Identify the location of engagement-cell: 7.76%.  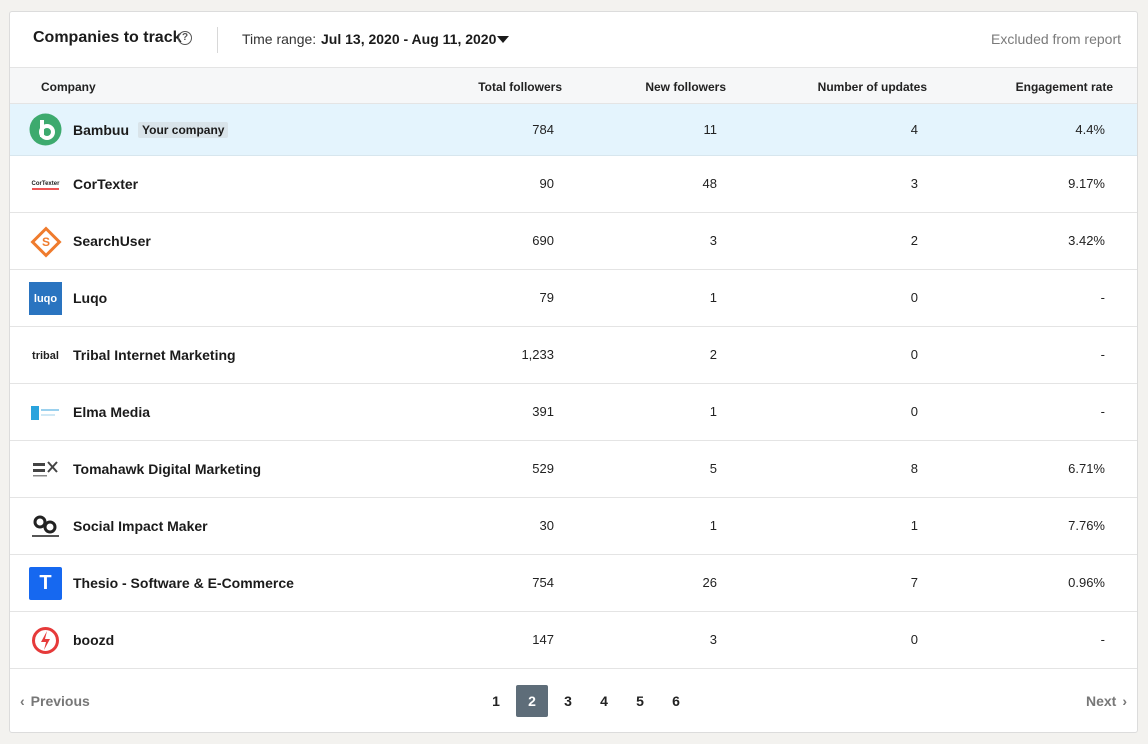
(1086, 525).